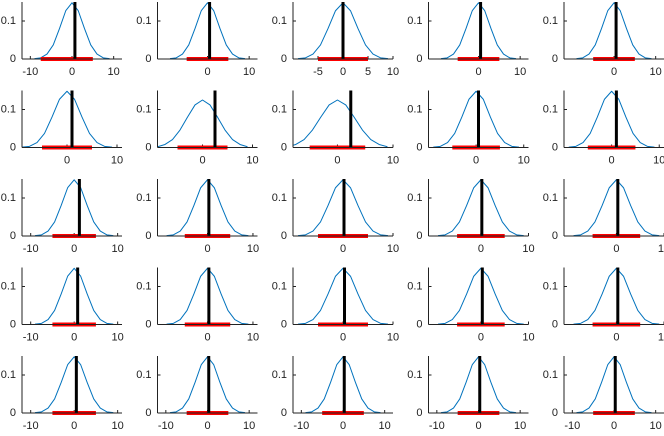 The image size is (664, 436). What do you see at coordinates (368, 72) in the screenshot?
I see `x-tick-label: 5` at bounding box center [368, 72].